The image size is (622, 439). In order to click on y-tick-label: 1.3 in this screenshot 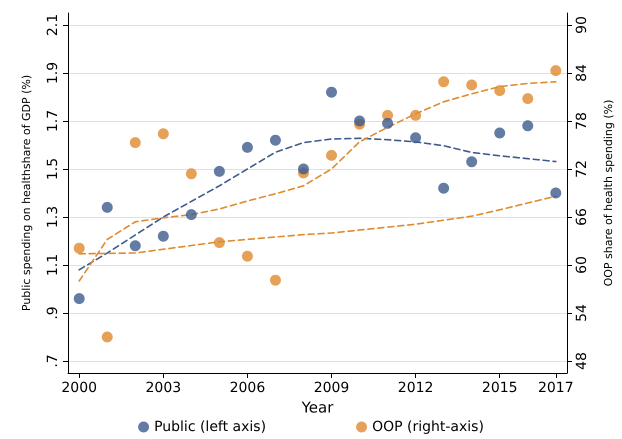, I will do `click(53, 217)`.